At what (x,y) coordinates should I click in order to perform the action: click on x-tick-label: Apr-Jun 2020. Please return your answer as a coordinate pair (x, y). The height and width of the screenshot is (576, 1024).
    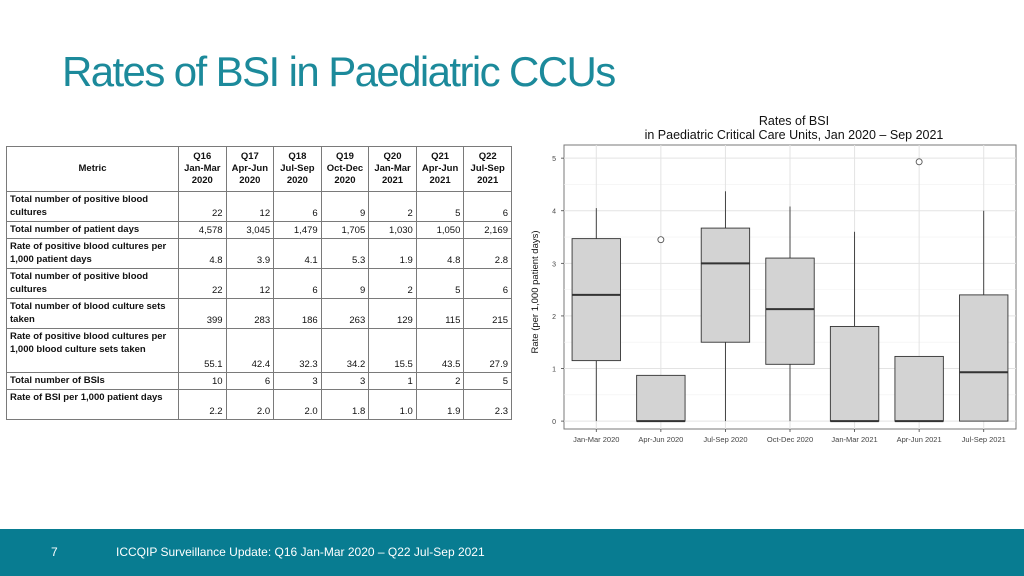
    Looking at the image, I should click on (660, 439).